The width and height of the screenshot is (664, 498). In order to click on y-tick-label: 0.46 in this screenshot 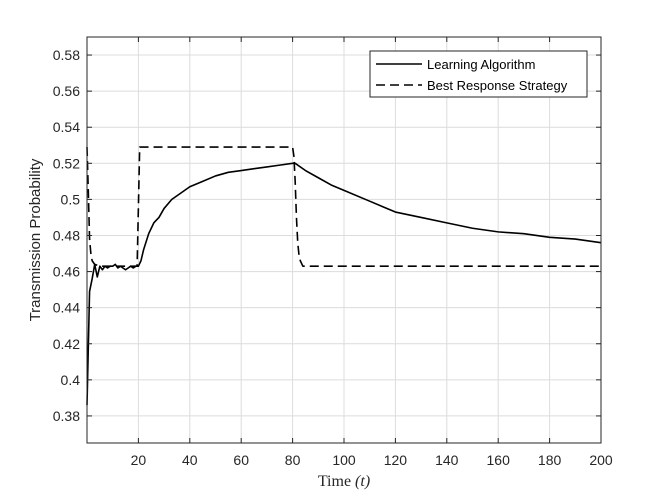, I will do `click(66, 272)`.